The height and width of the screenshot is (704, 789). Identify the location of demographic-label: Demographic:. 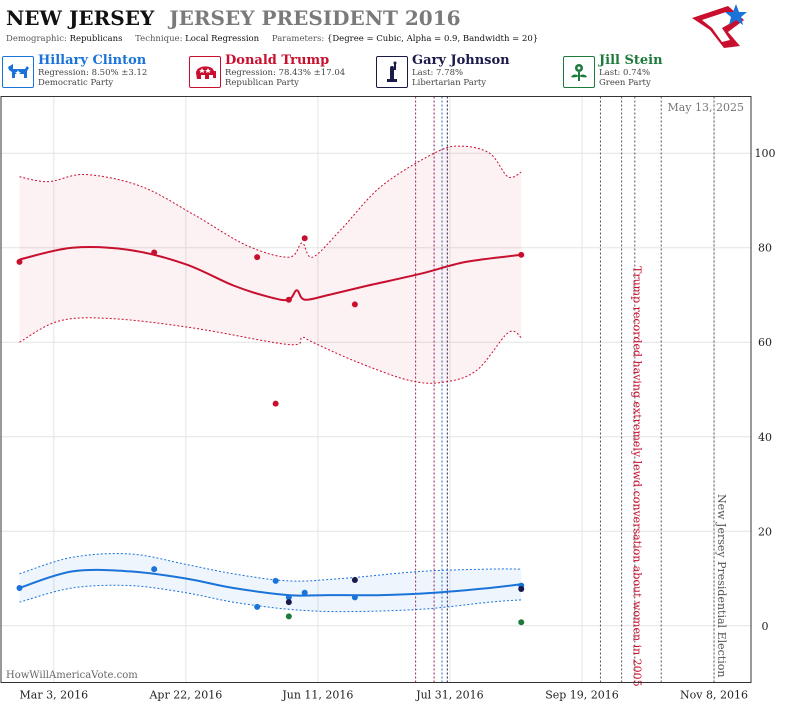
(36, 39).